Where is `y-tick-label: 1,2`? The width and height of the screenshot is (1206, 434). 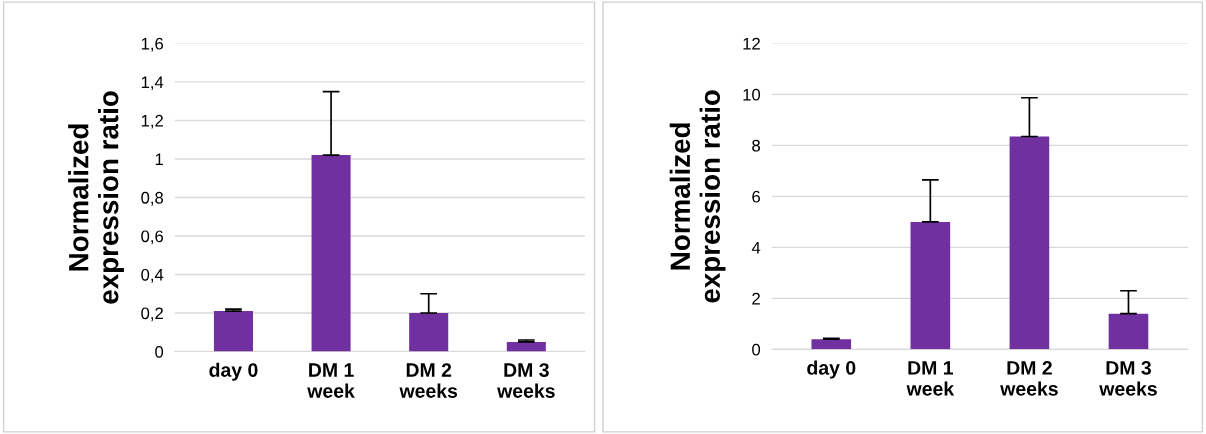
y-tick-label: 1,2 is located at coordinates (152, 121).